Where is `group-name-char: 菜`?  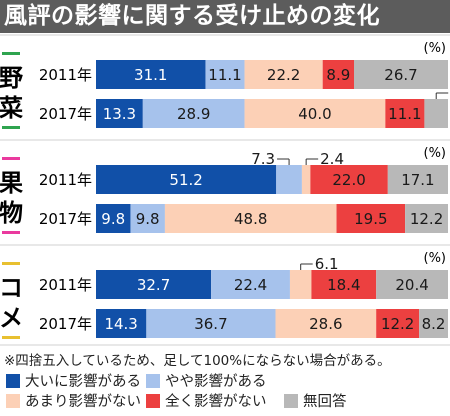
group-name-char: 菜 is located at coordinates (11, 108).